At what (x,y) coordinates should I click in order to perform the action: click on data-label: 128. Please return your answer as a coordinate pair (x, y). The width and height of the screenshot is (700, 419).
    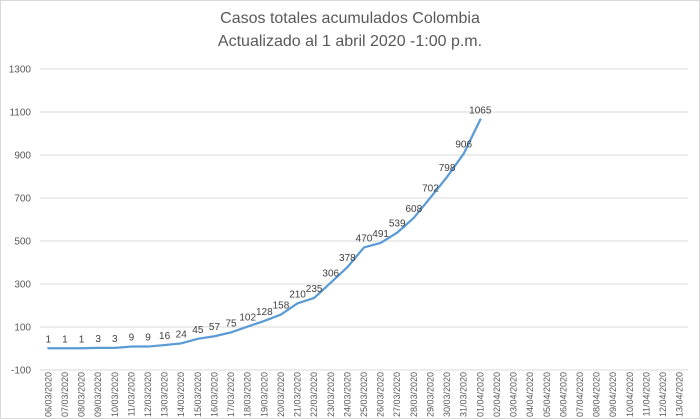
    Looking at the image, I should click on (264, 312).